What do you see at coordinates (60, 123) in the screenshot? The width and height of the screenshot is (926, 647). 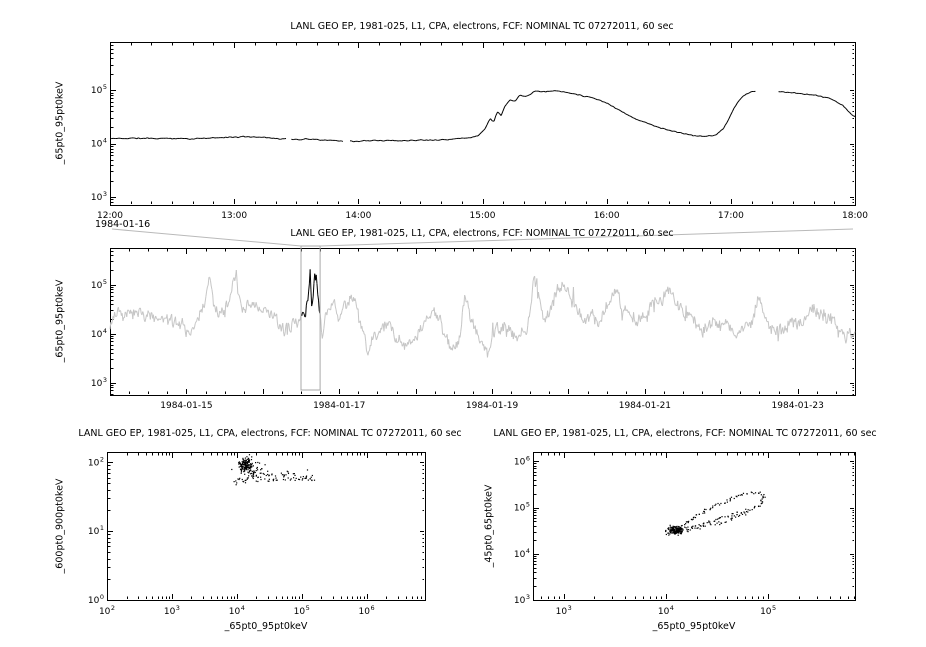 I see `panel1-y-axis-label: _65pt0_95pt0keV` at bounding box center [60, 123].